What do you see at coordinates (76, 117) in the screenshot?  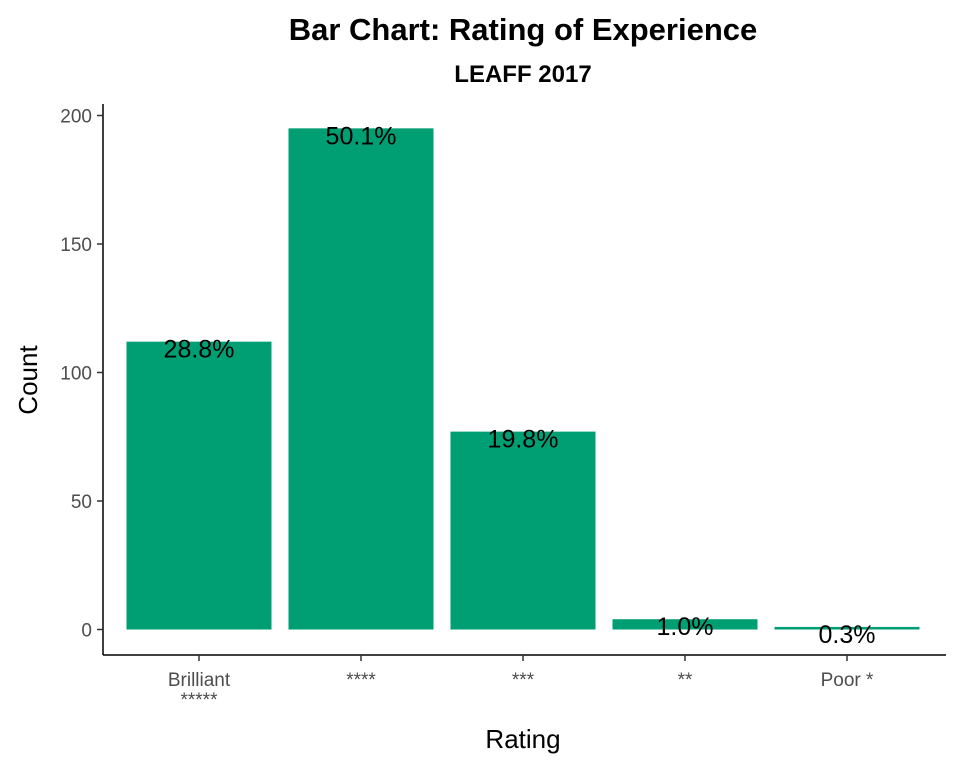 I see `y-tick-label: 200` at bounding box center [76, 117].